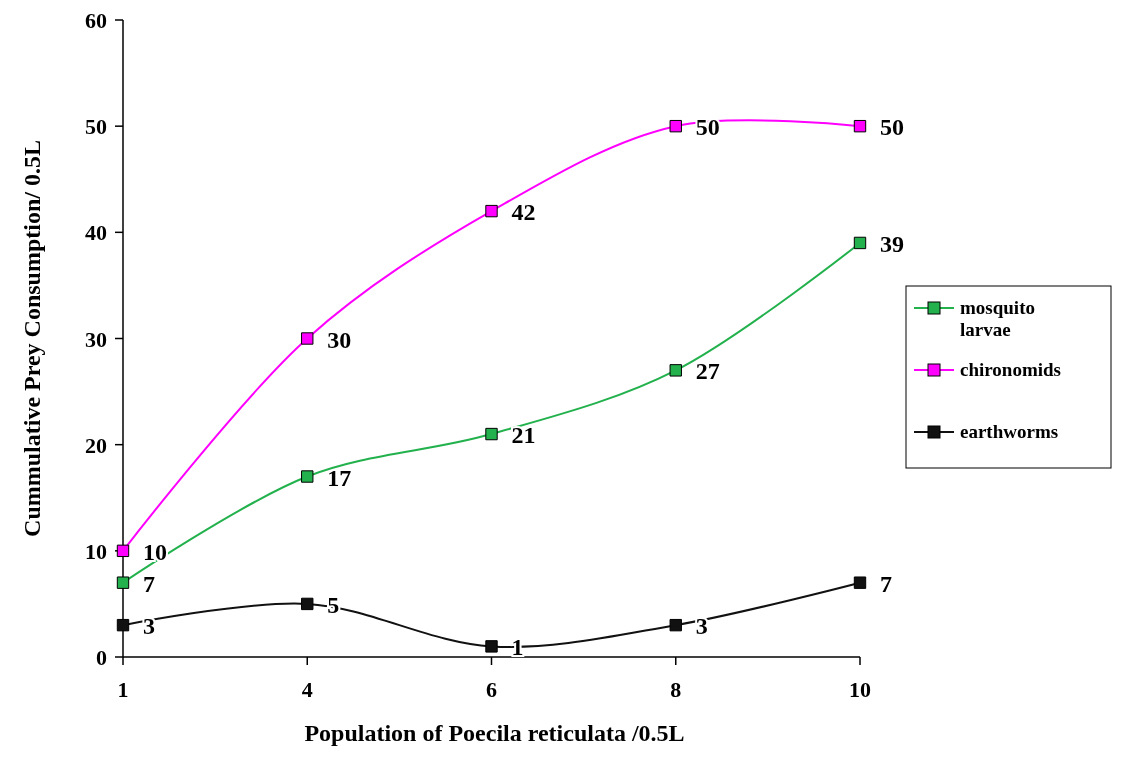 The width and height of the screenshot is (1126, 761). Describe the element at coordinates (1011, 369) in the screenshot. I see `legend-label: chironomids` at that location.